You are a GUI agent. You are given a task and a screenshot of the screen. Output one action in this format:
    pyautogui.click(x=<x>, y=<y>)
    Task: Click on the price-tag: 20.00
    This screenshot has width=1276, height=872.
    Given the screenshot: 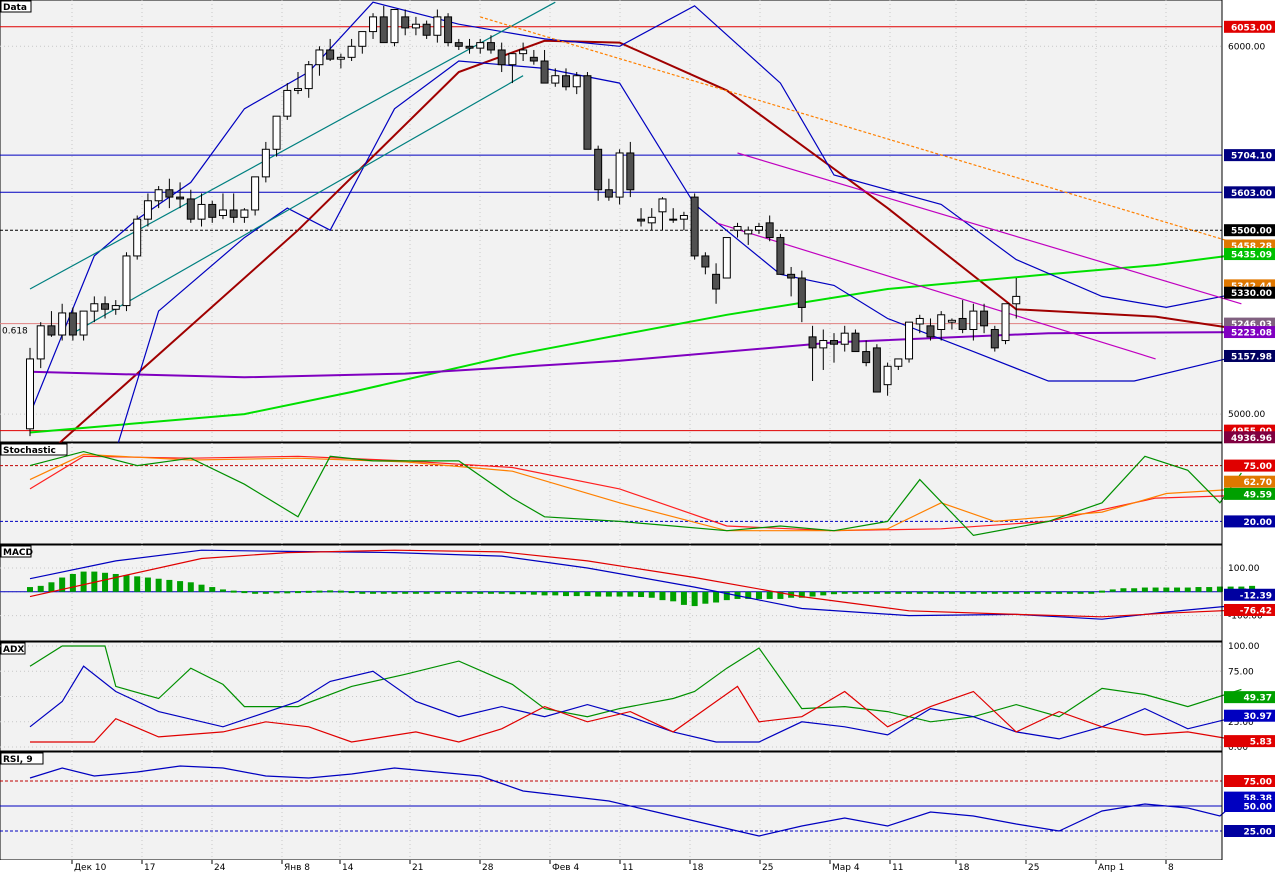 What is the action you would take?
    pyautogui.click(x=1258, y=523)
    